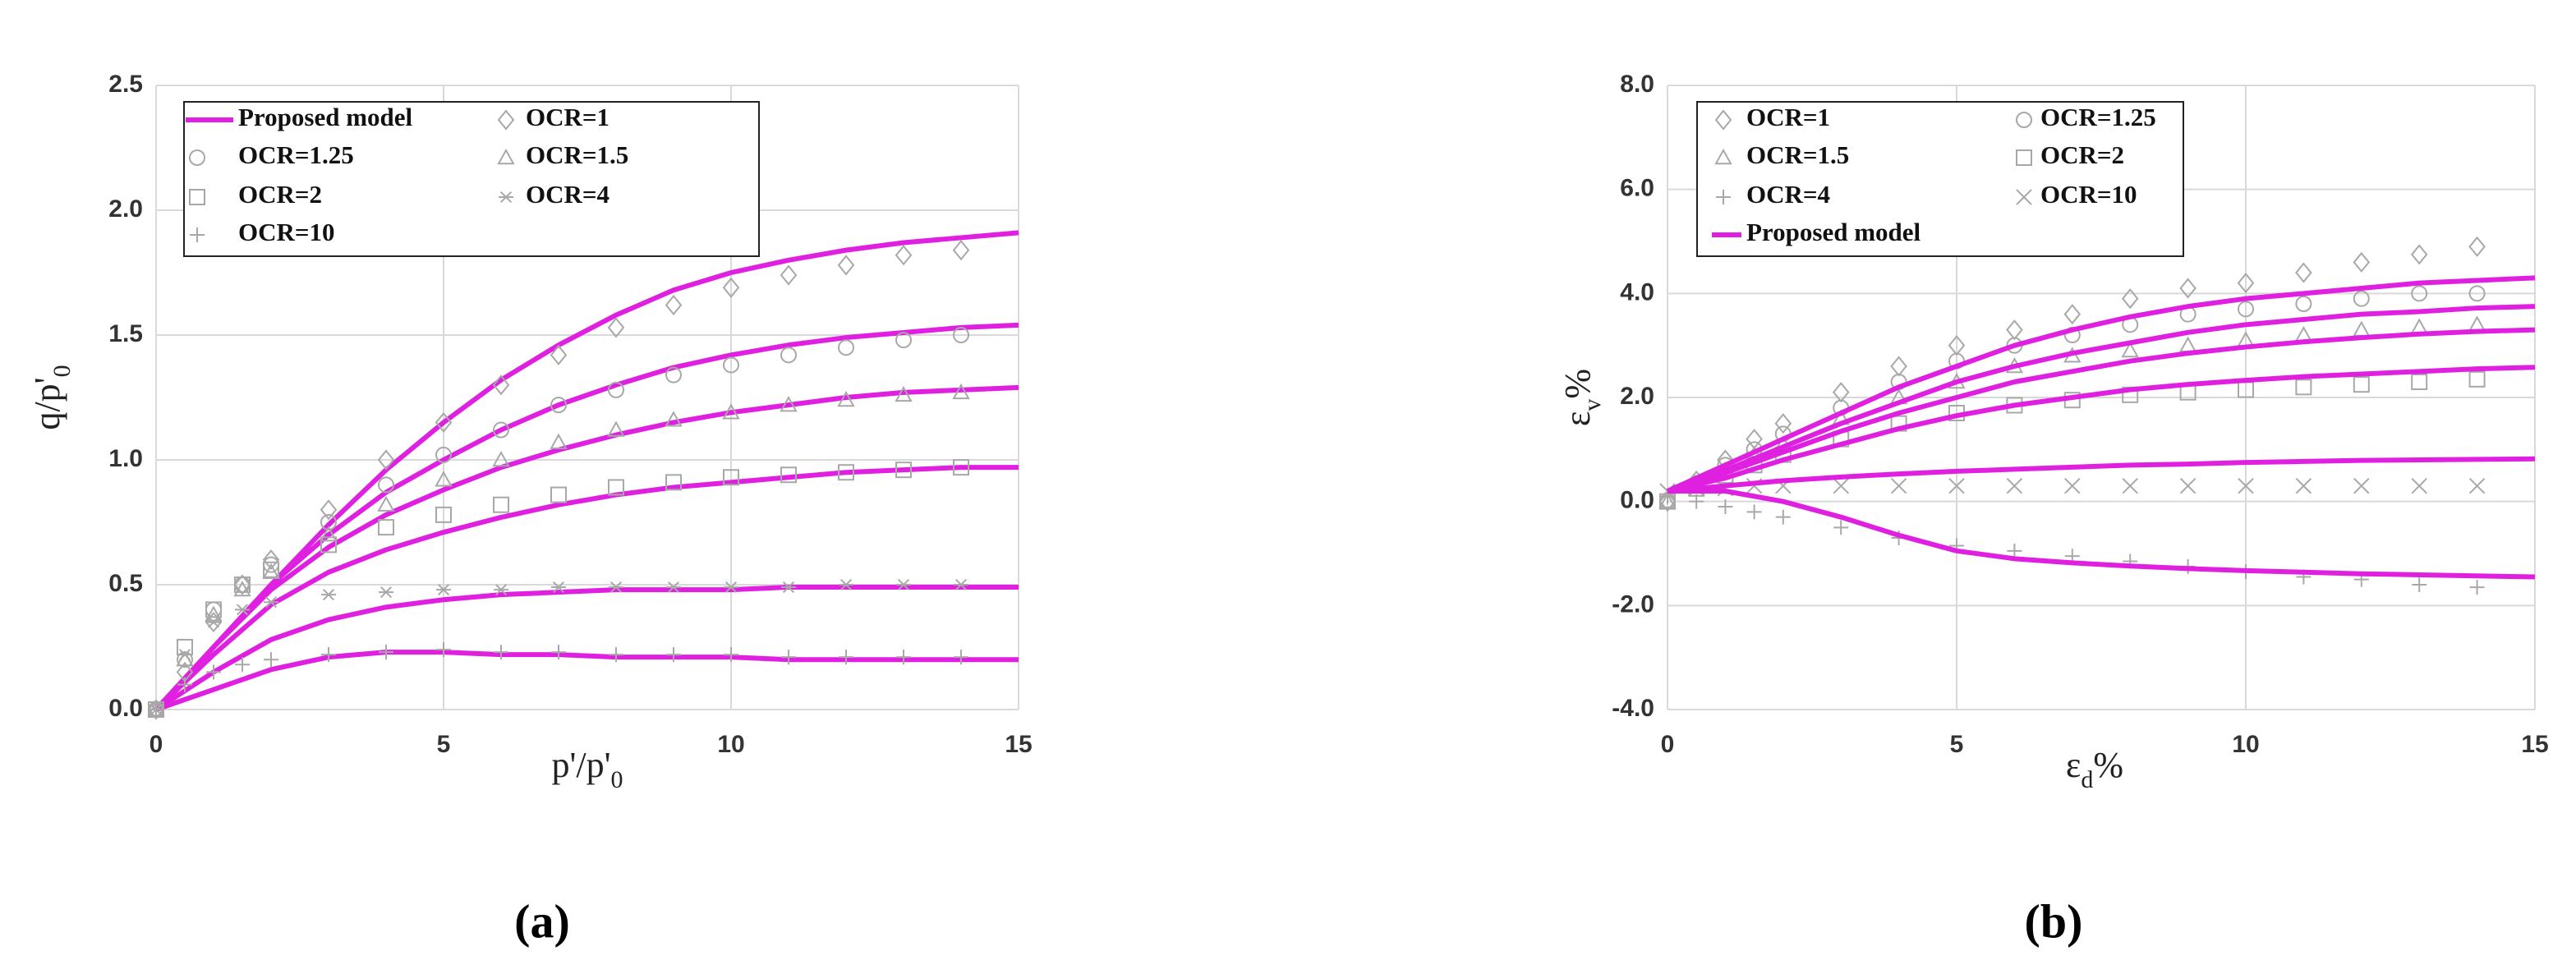 This screenshot has width=2576, height=960. Describe the element at coordinates (1788, 117) in the screenshot. I see `legend-label: OCR=1` at that location.